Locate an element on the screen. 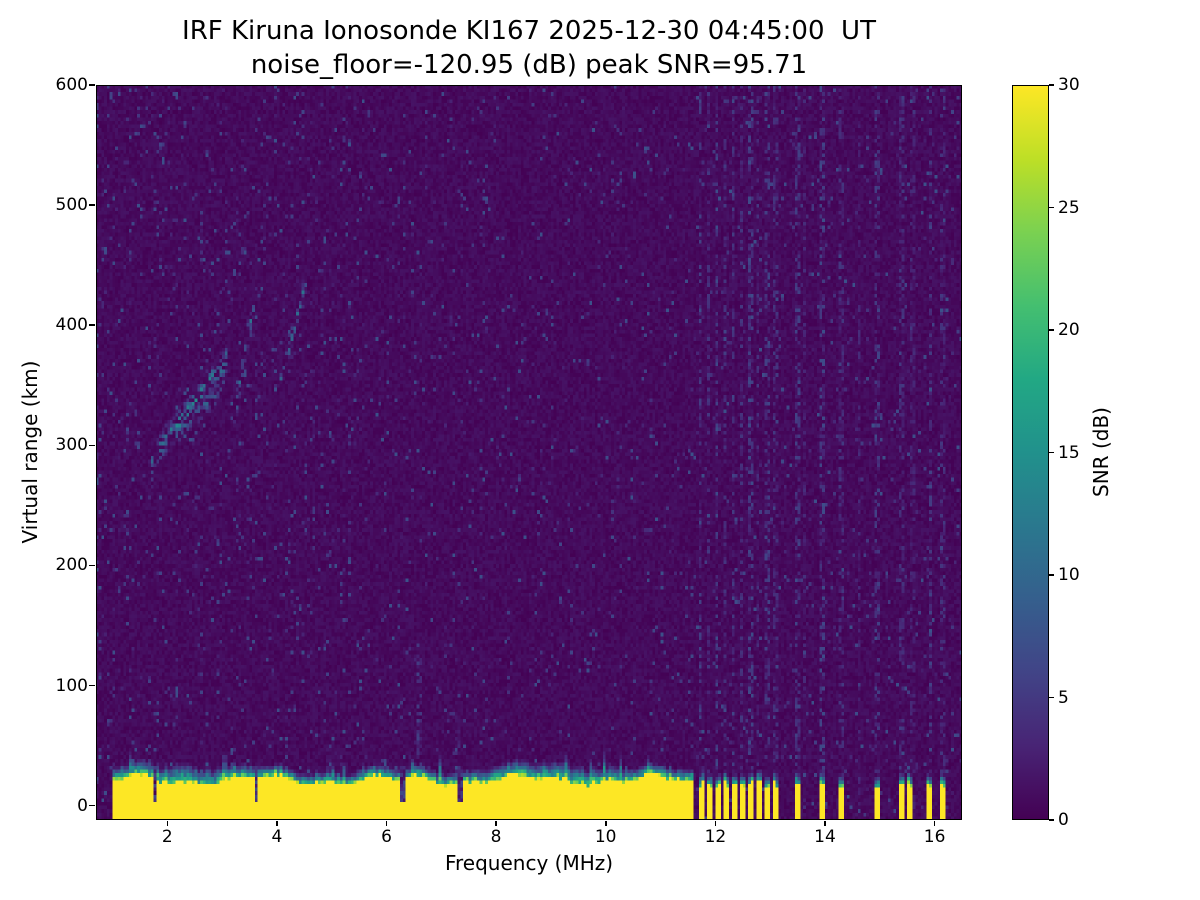  y-tick-label: 100 is located at coordinates (71, 685).